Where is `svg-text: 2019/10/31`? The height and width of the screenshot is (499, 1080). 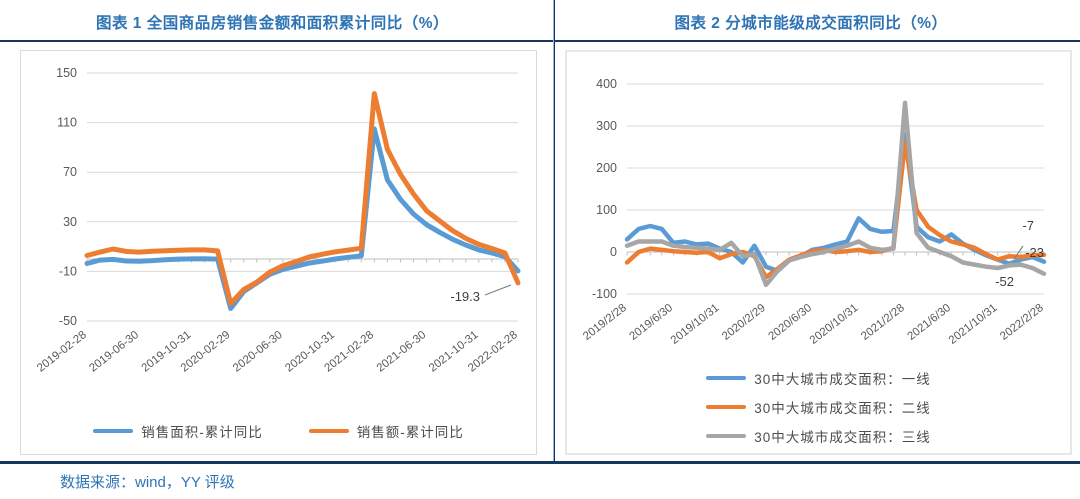
svg-text: 2019/10/31 is located at coordinates (695, 324).